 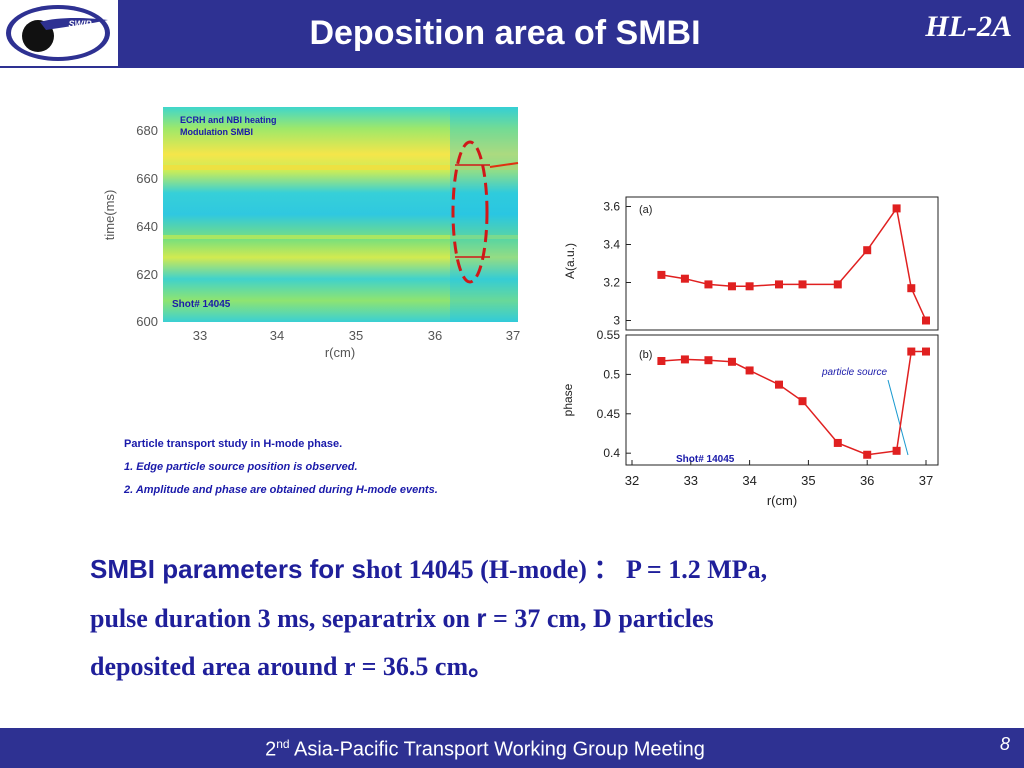 I want to click on panel-a-yticks: 3 3.2 3.4 3.6, so click(x=617, y=264).